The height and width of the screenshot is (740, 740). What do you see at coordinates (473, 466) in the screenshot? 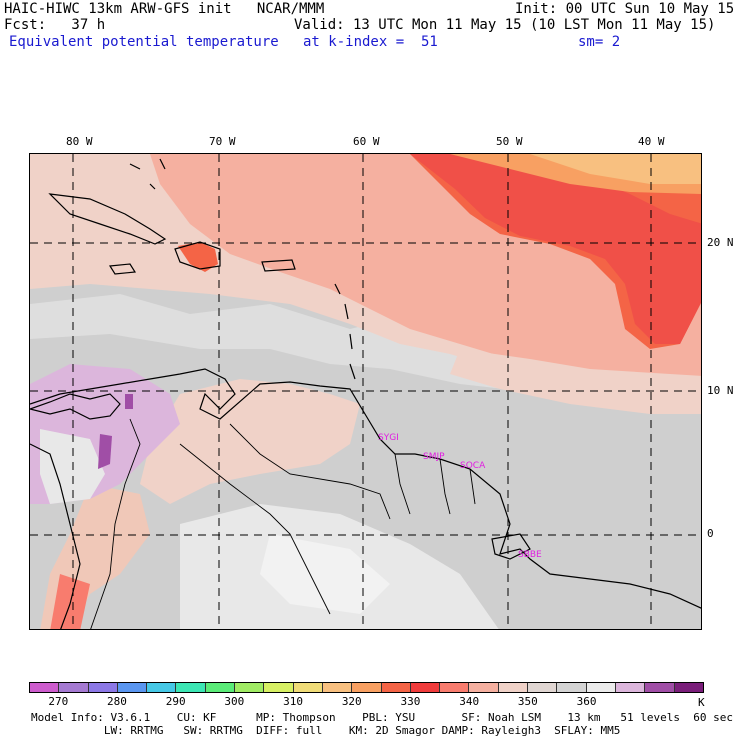
I see `site-label-soca: SOCA` at bounding box center [473, 466].